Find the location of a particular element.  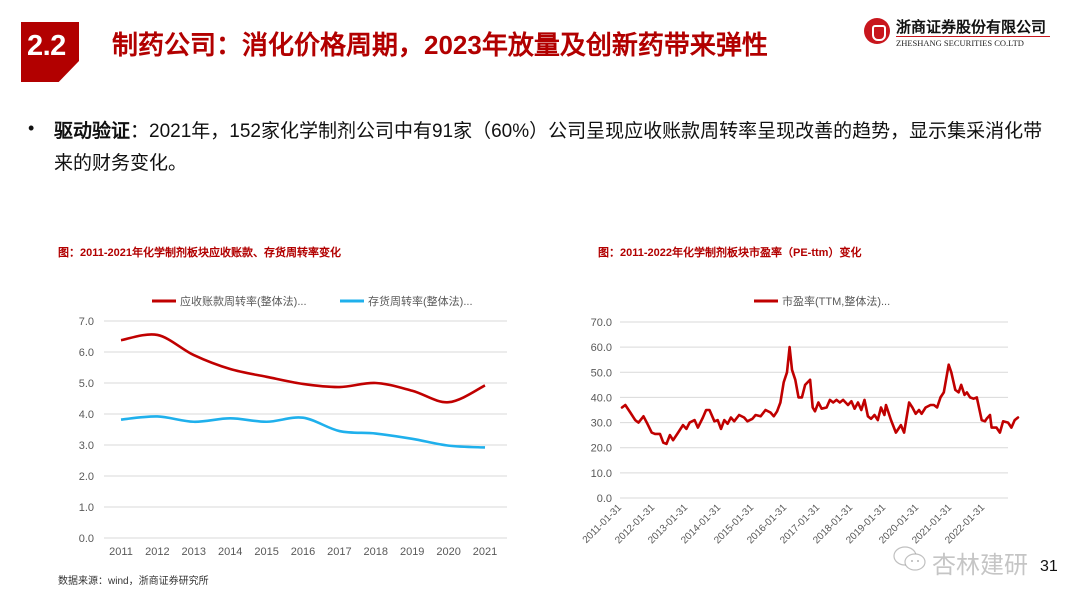

y-tick-label: 40.0 is located at coordinates (601, 398).